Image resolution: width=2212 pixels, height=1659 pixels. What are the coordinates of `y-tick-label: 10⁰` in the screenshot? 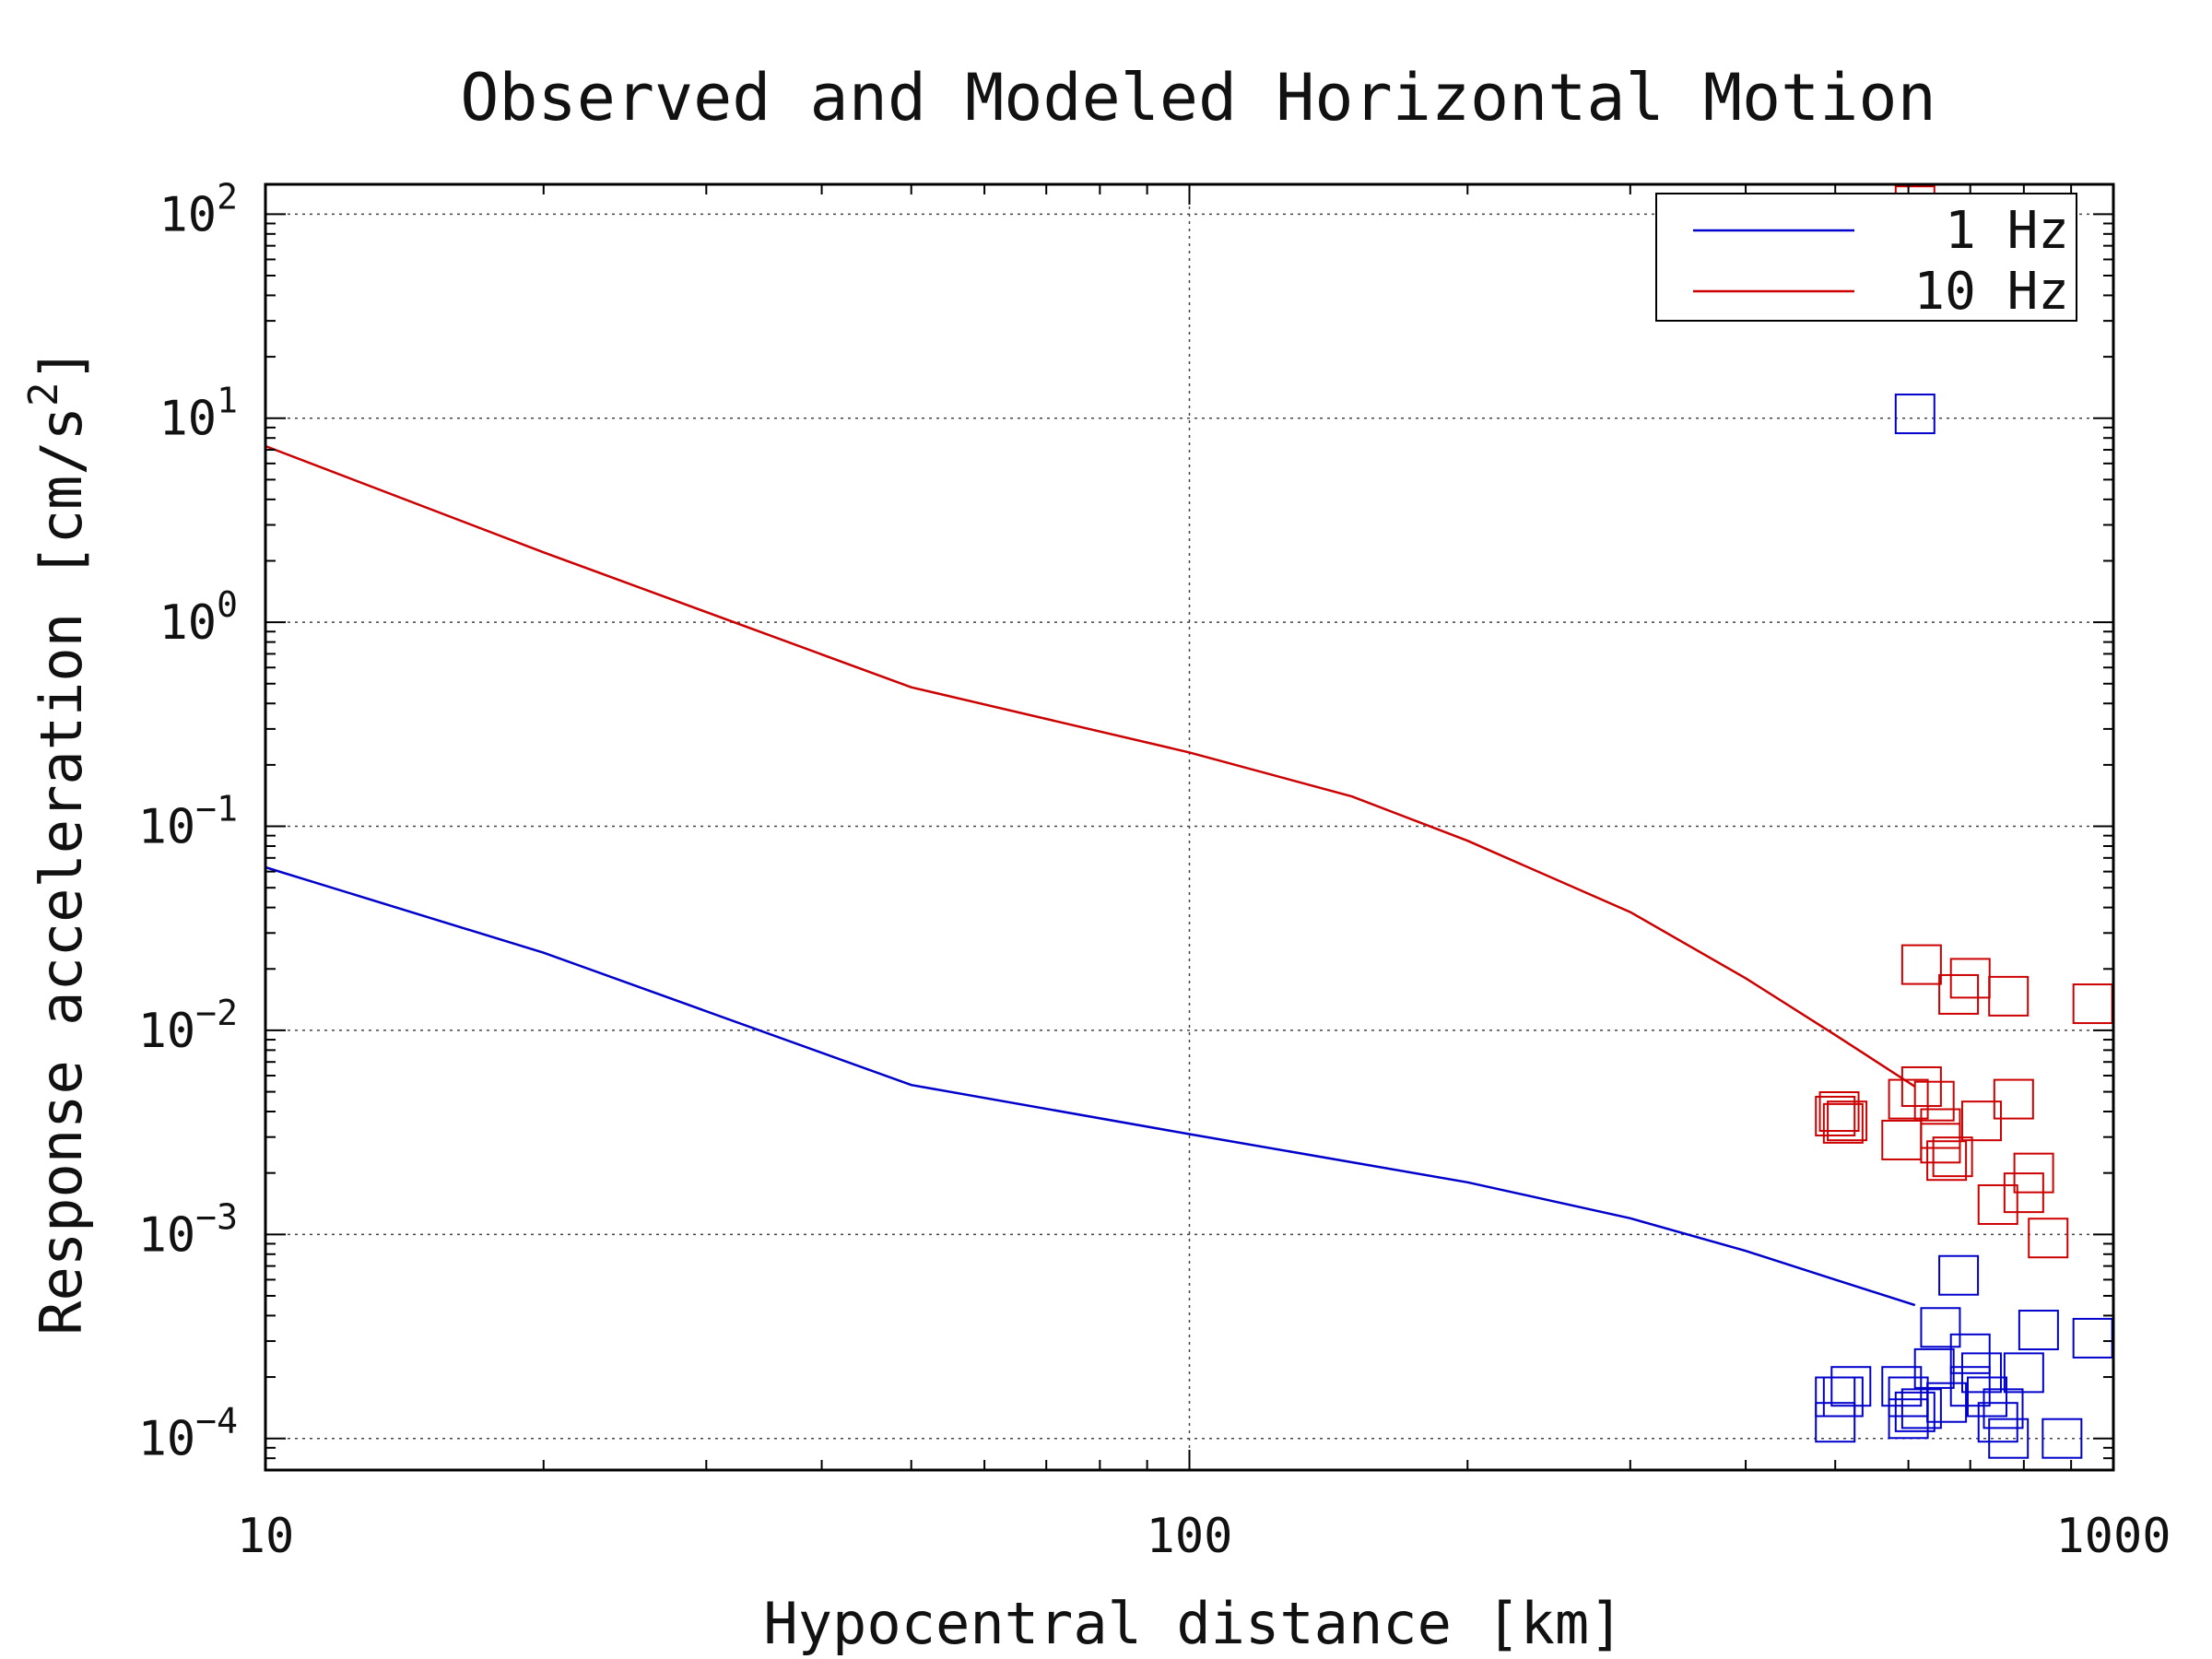 It's located at (198, 617).